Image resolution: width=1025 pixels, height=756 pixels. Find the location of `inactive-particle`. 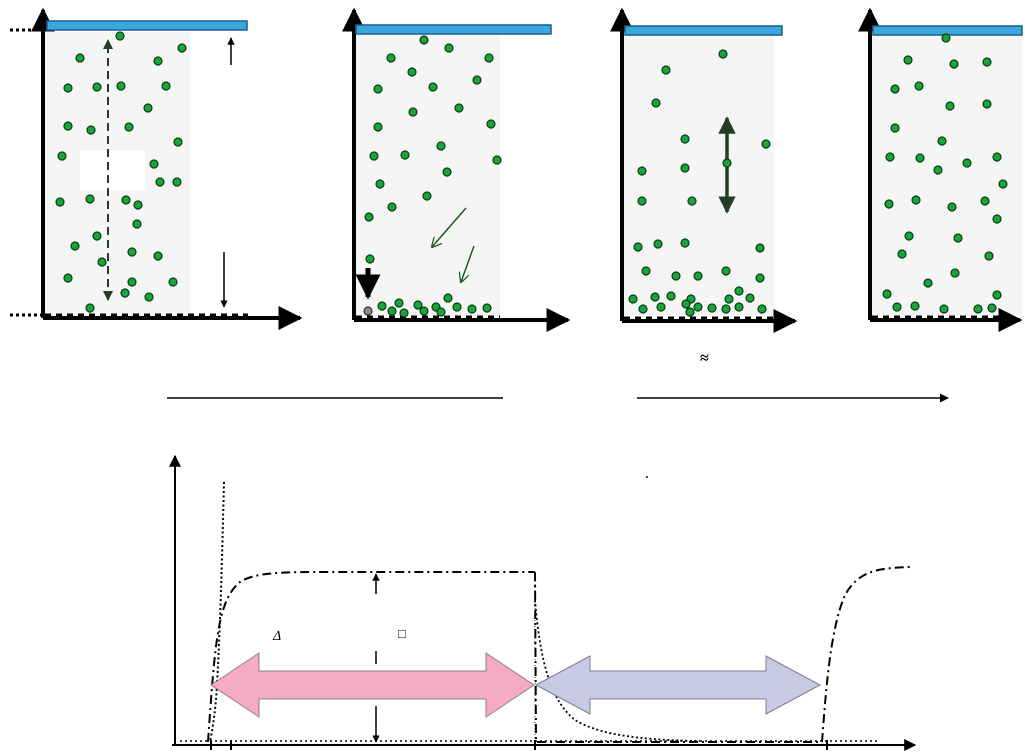

inactive-particle is located at coordinates (368, 311).